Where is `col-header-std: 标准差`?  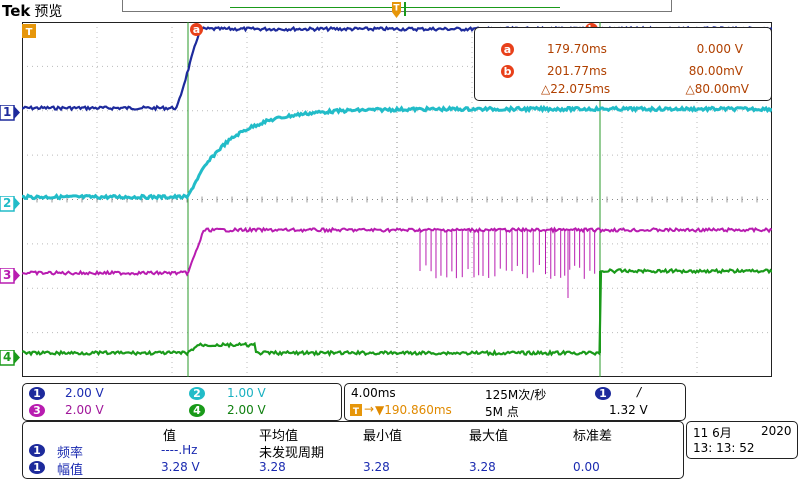 col-header-std: 标准差 is located at coordinates (593, 436).